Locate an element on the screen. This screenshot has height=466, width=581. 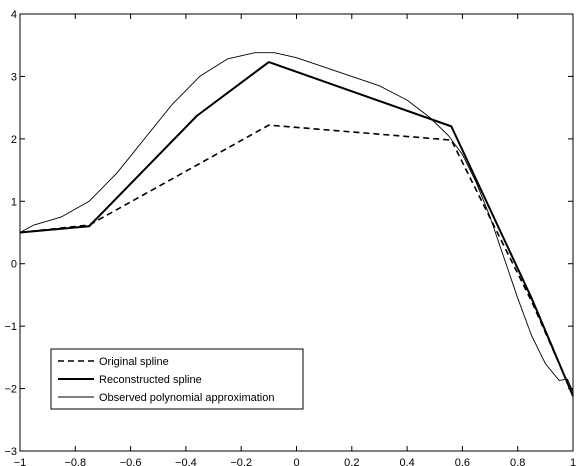
x-tick-label: 1 is located at coordinates (573, 461).